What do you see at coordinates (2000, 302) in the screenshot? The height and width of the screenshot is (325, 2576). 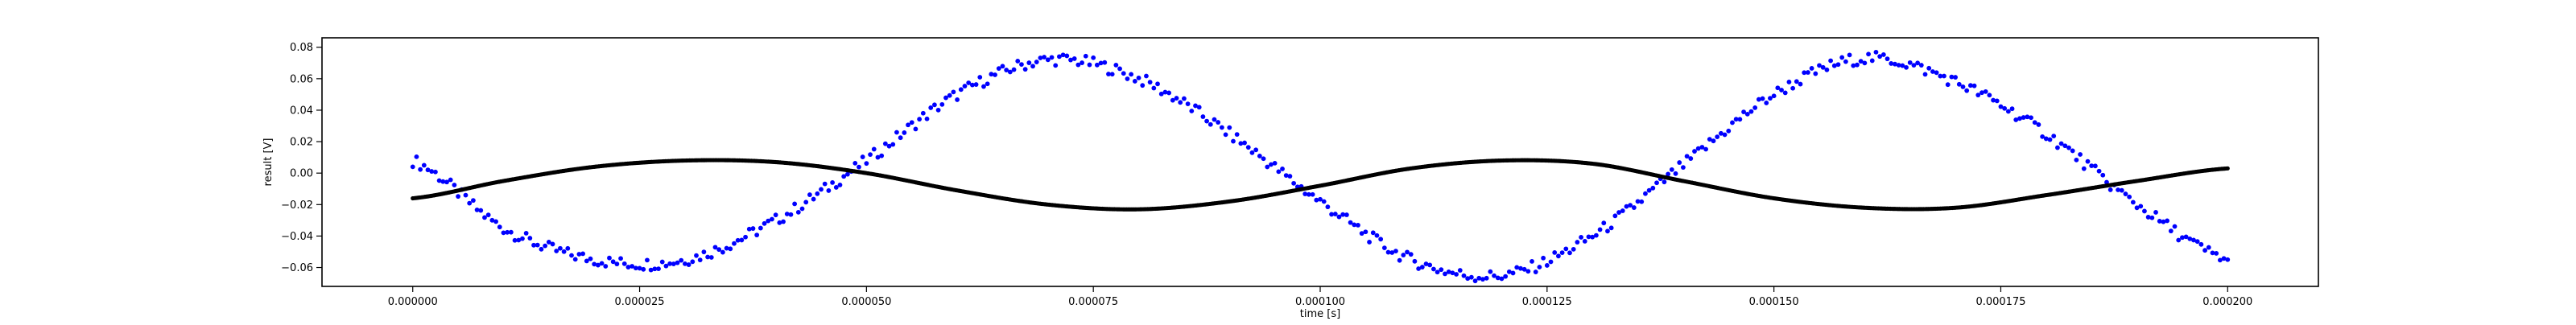 I see `x-tick-label: 0.000175` at bounding box center [2000, 302].